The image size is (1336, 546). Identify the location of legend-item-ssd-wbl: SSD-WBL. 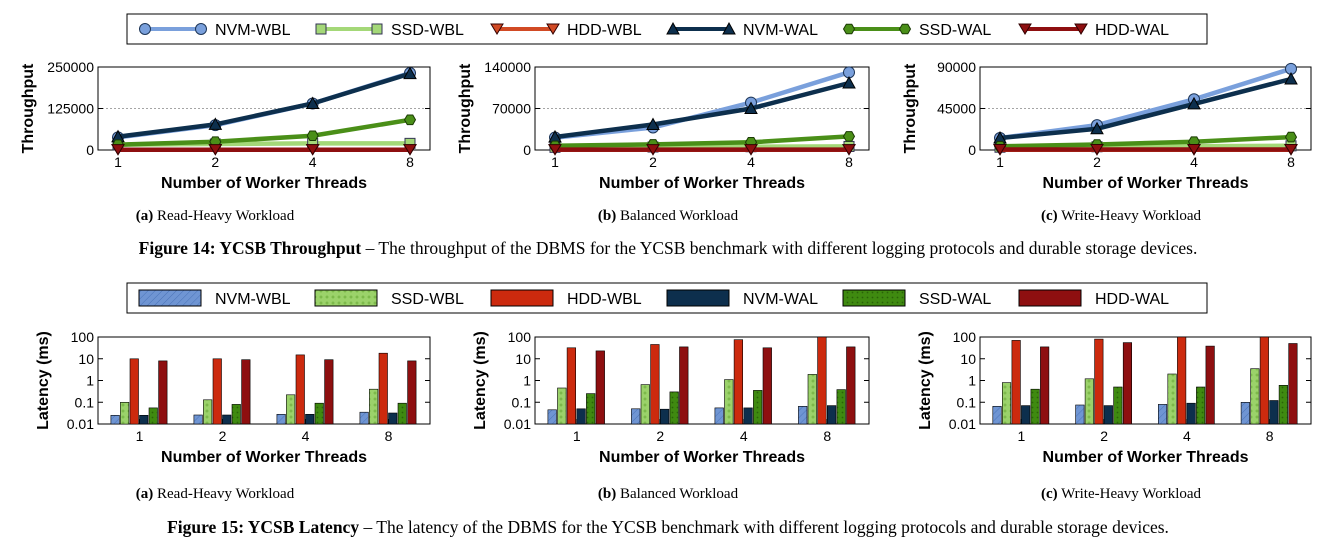
(389, 30).